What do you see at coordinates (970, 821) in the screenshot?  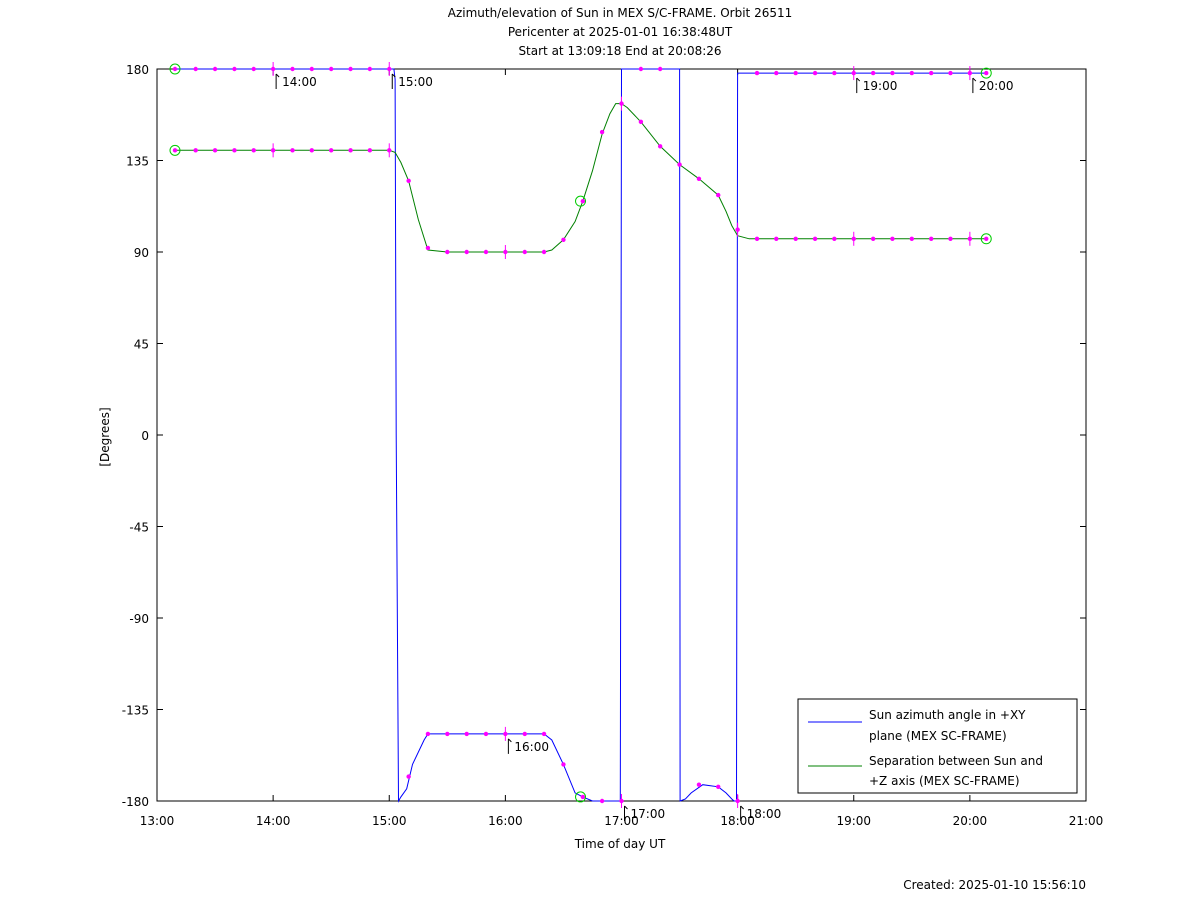 I see `x-tick-label: 20:00` at bounding box center [970, 821].